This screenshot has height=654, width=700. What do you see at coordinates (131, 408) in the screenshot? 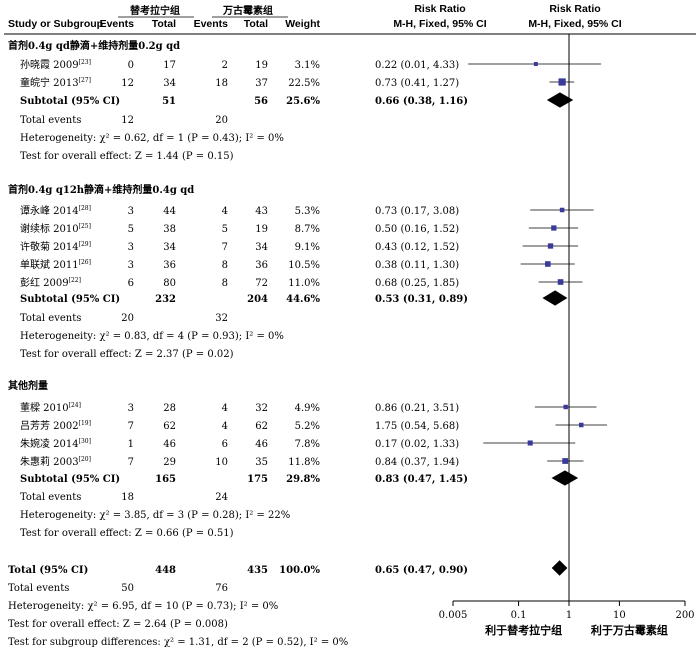
I see `subgroup-3-study-1-events-1: 3` at bounding box center [131, 408].